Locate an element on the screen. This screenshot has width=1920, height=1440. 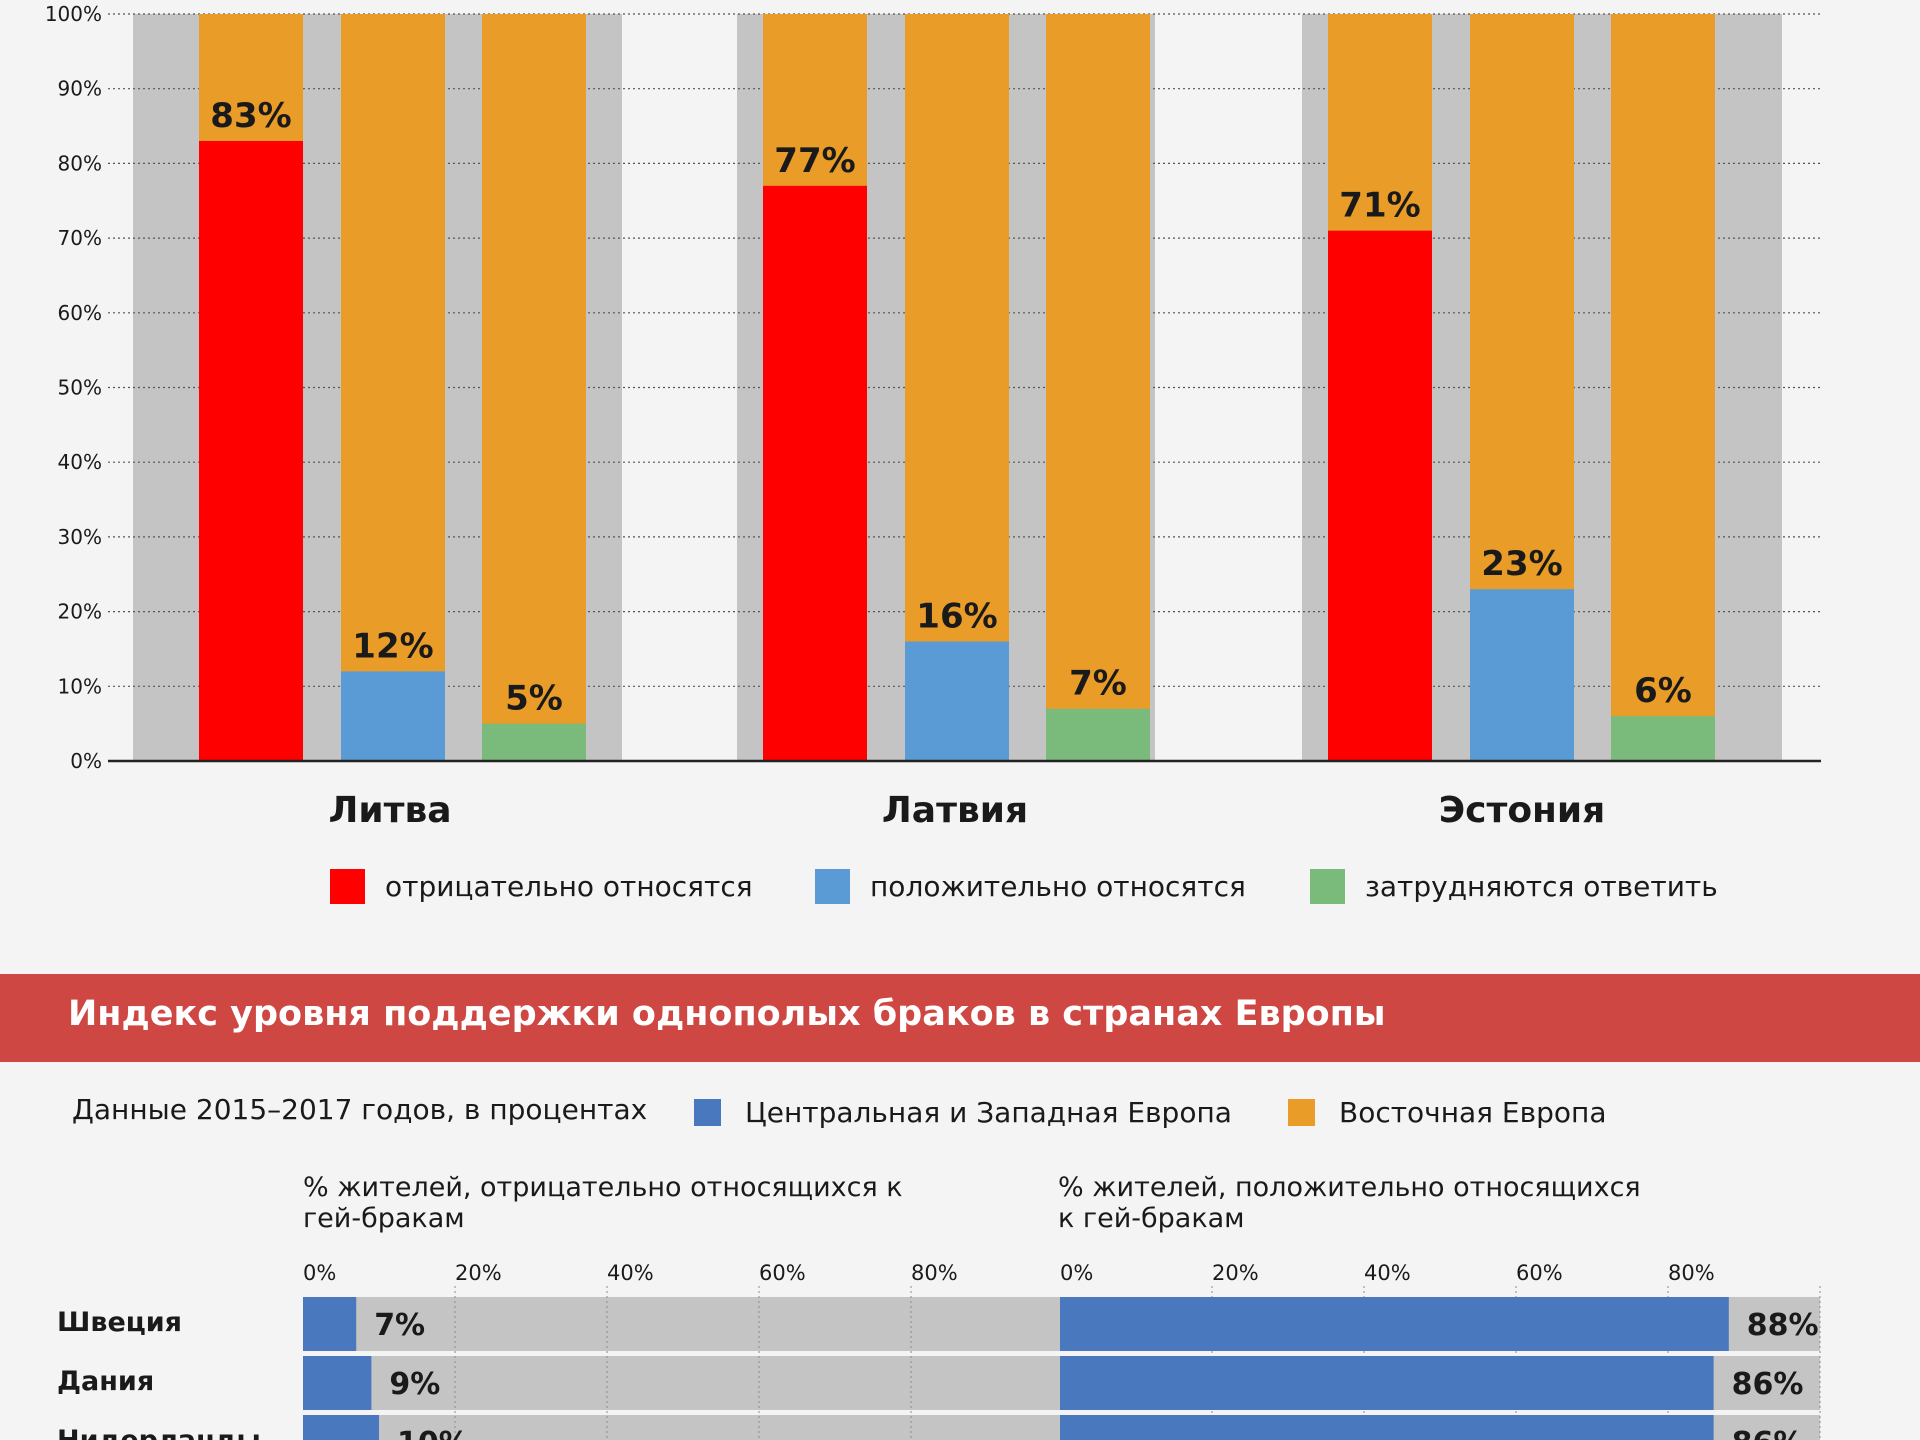
legend-label-positive: положительно относятся is located at coordinates (1058, 886).